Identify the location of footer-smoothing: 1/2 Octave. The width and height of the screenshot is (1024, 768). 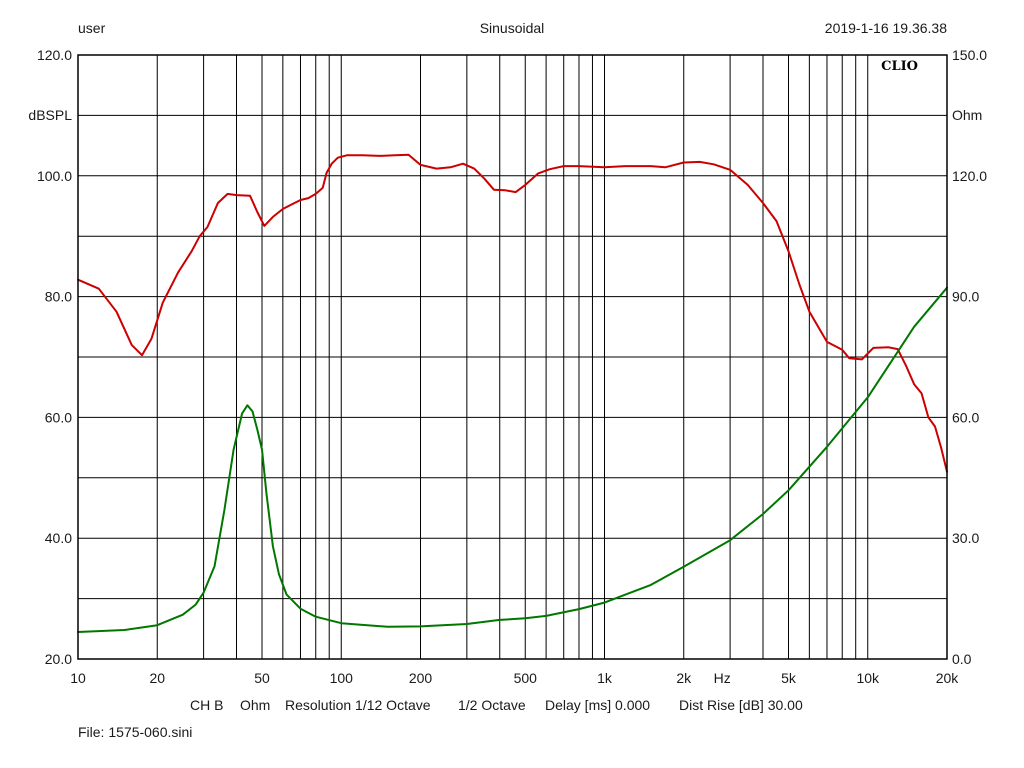
(492, 705).